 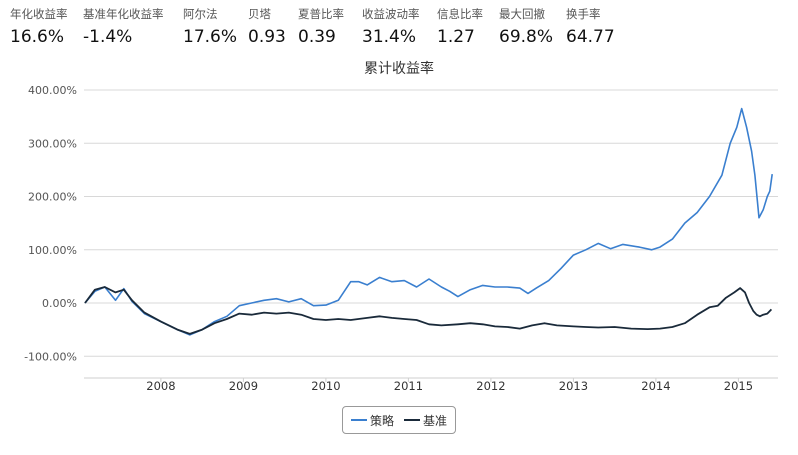 What do you see at coordinates (39, 14) in the screenshot?
I see `stat-label: 年化收益率` at bounding box center [39, 14].